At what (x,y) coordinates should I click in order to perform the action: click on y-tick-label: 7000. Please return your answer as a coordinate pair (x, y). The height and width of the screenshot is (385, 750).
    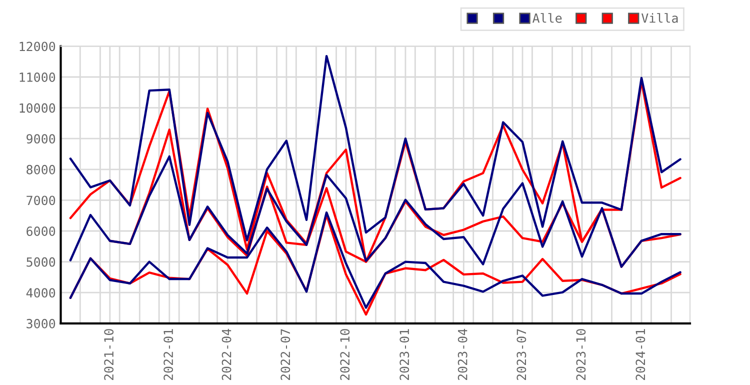
    Looking at the image, I should click on (41, 201).